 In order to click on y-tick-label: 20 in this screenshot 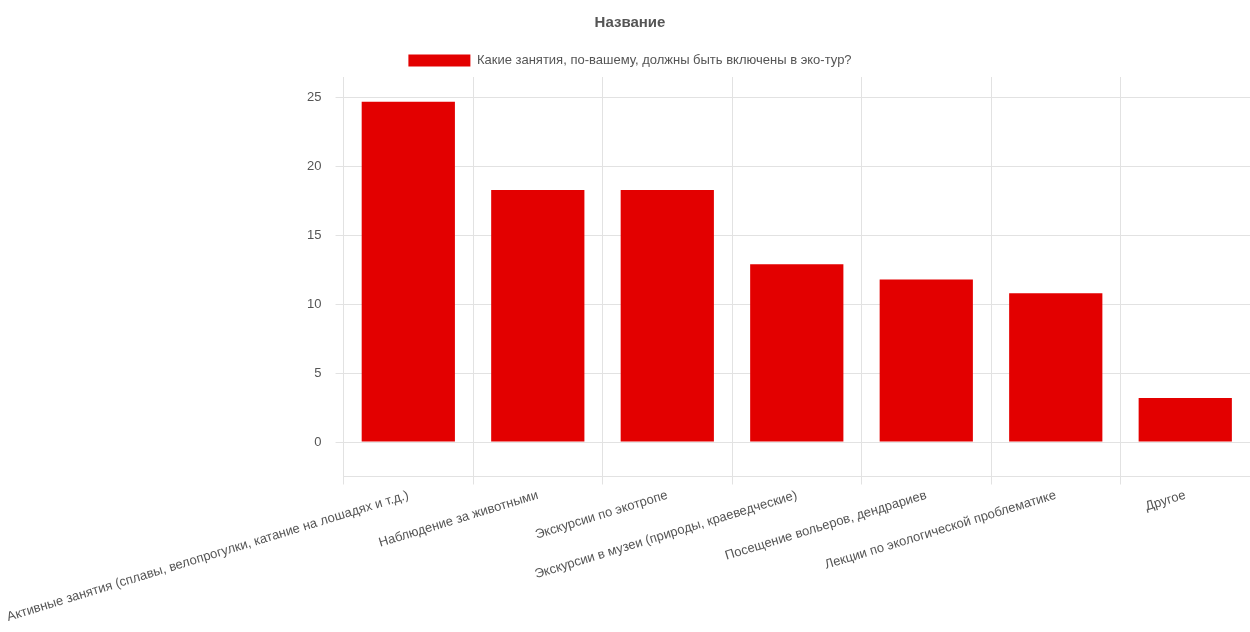, I will do `click(314, 166)`.